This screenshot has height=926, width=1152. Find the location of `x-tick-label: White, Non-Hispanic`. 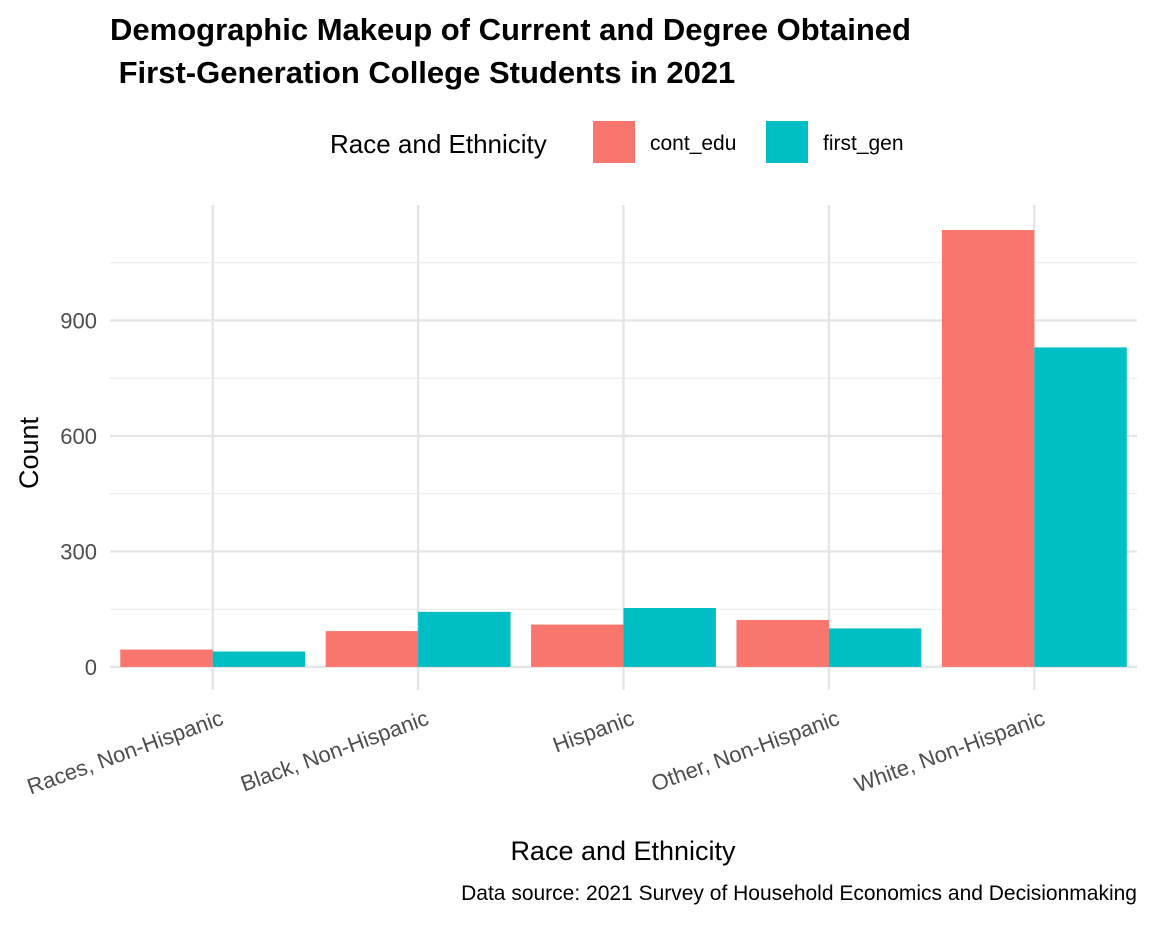

x-tick-label: White, Non-Hispanic is located at coordinates (949, 751).